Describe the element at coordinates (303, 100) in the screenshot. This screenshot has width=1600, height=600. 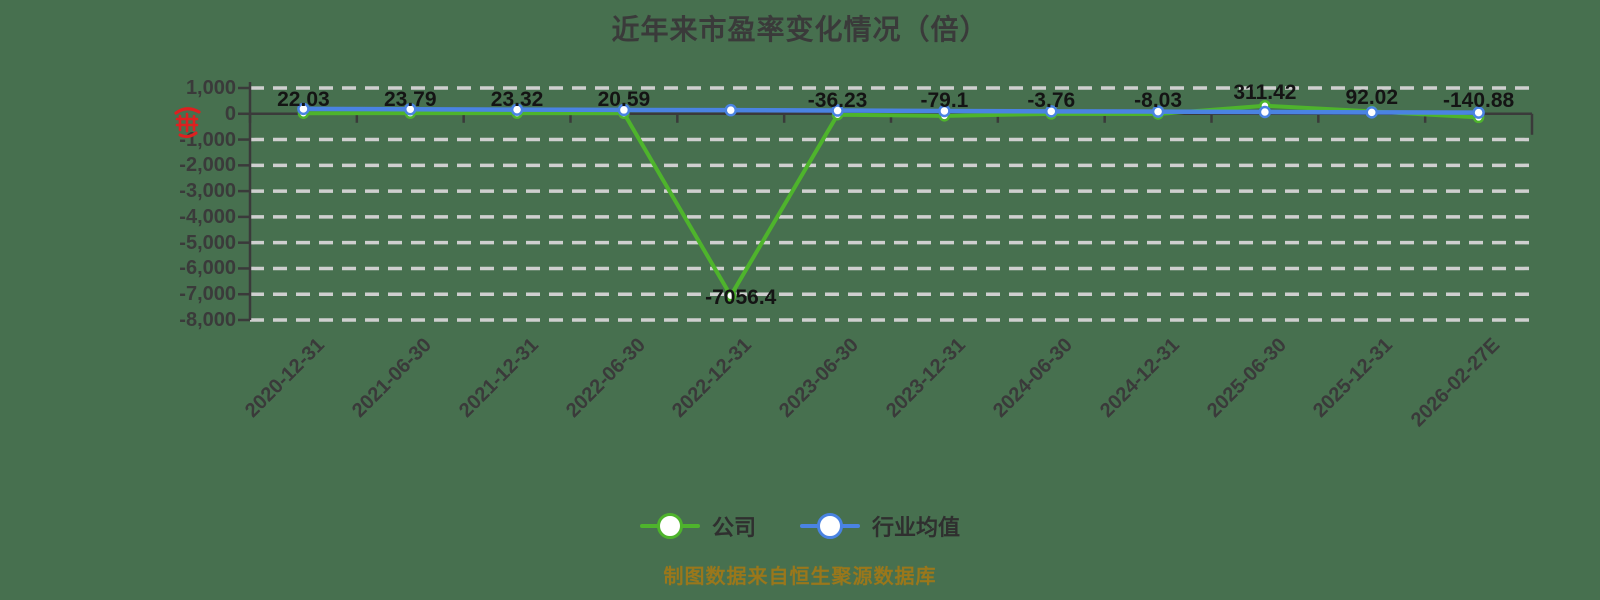
I see `data-label: 22.03` at that location.